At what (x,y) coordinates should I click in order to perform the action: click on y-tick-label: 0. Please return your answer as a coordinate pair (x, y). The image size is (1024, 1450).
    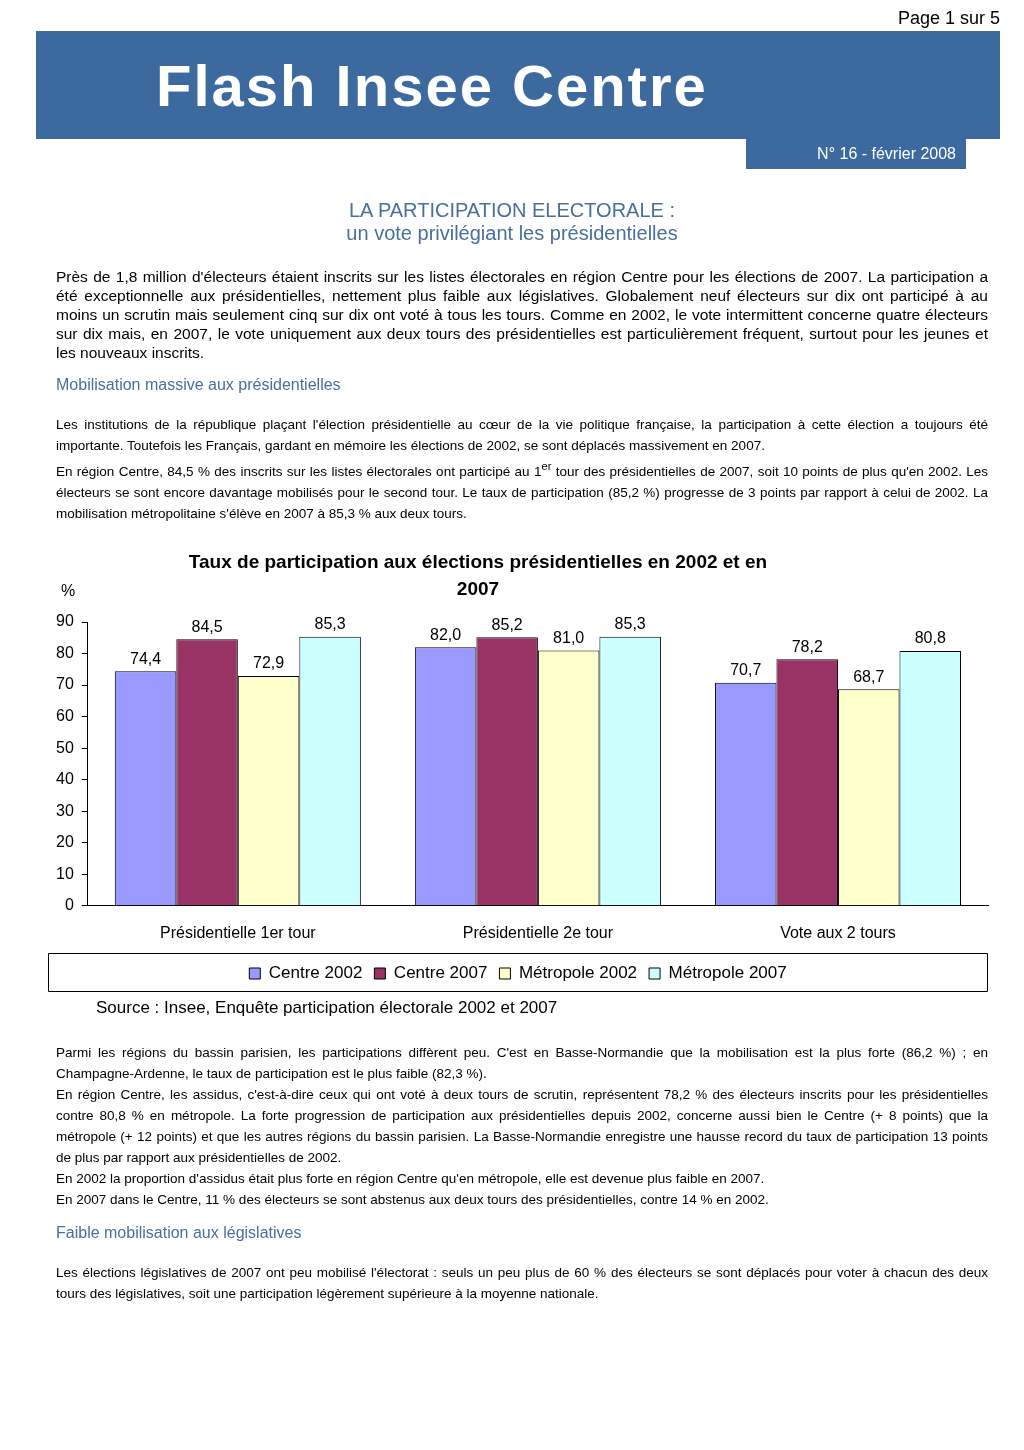
    Looking at the image, I should click on (69, 904).